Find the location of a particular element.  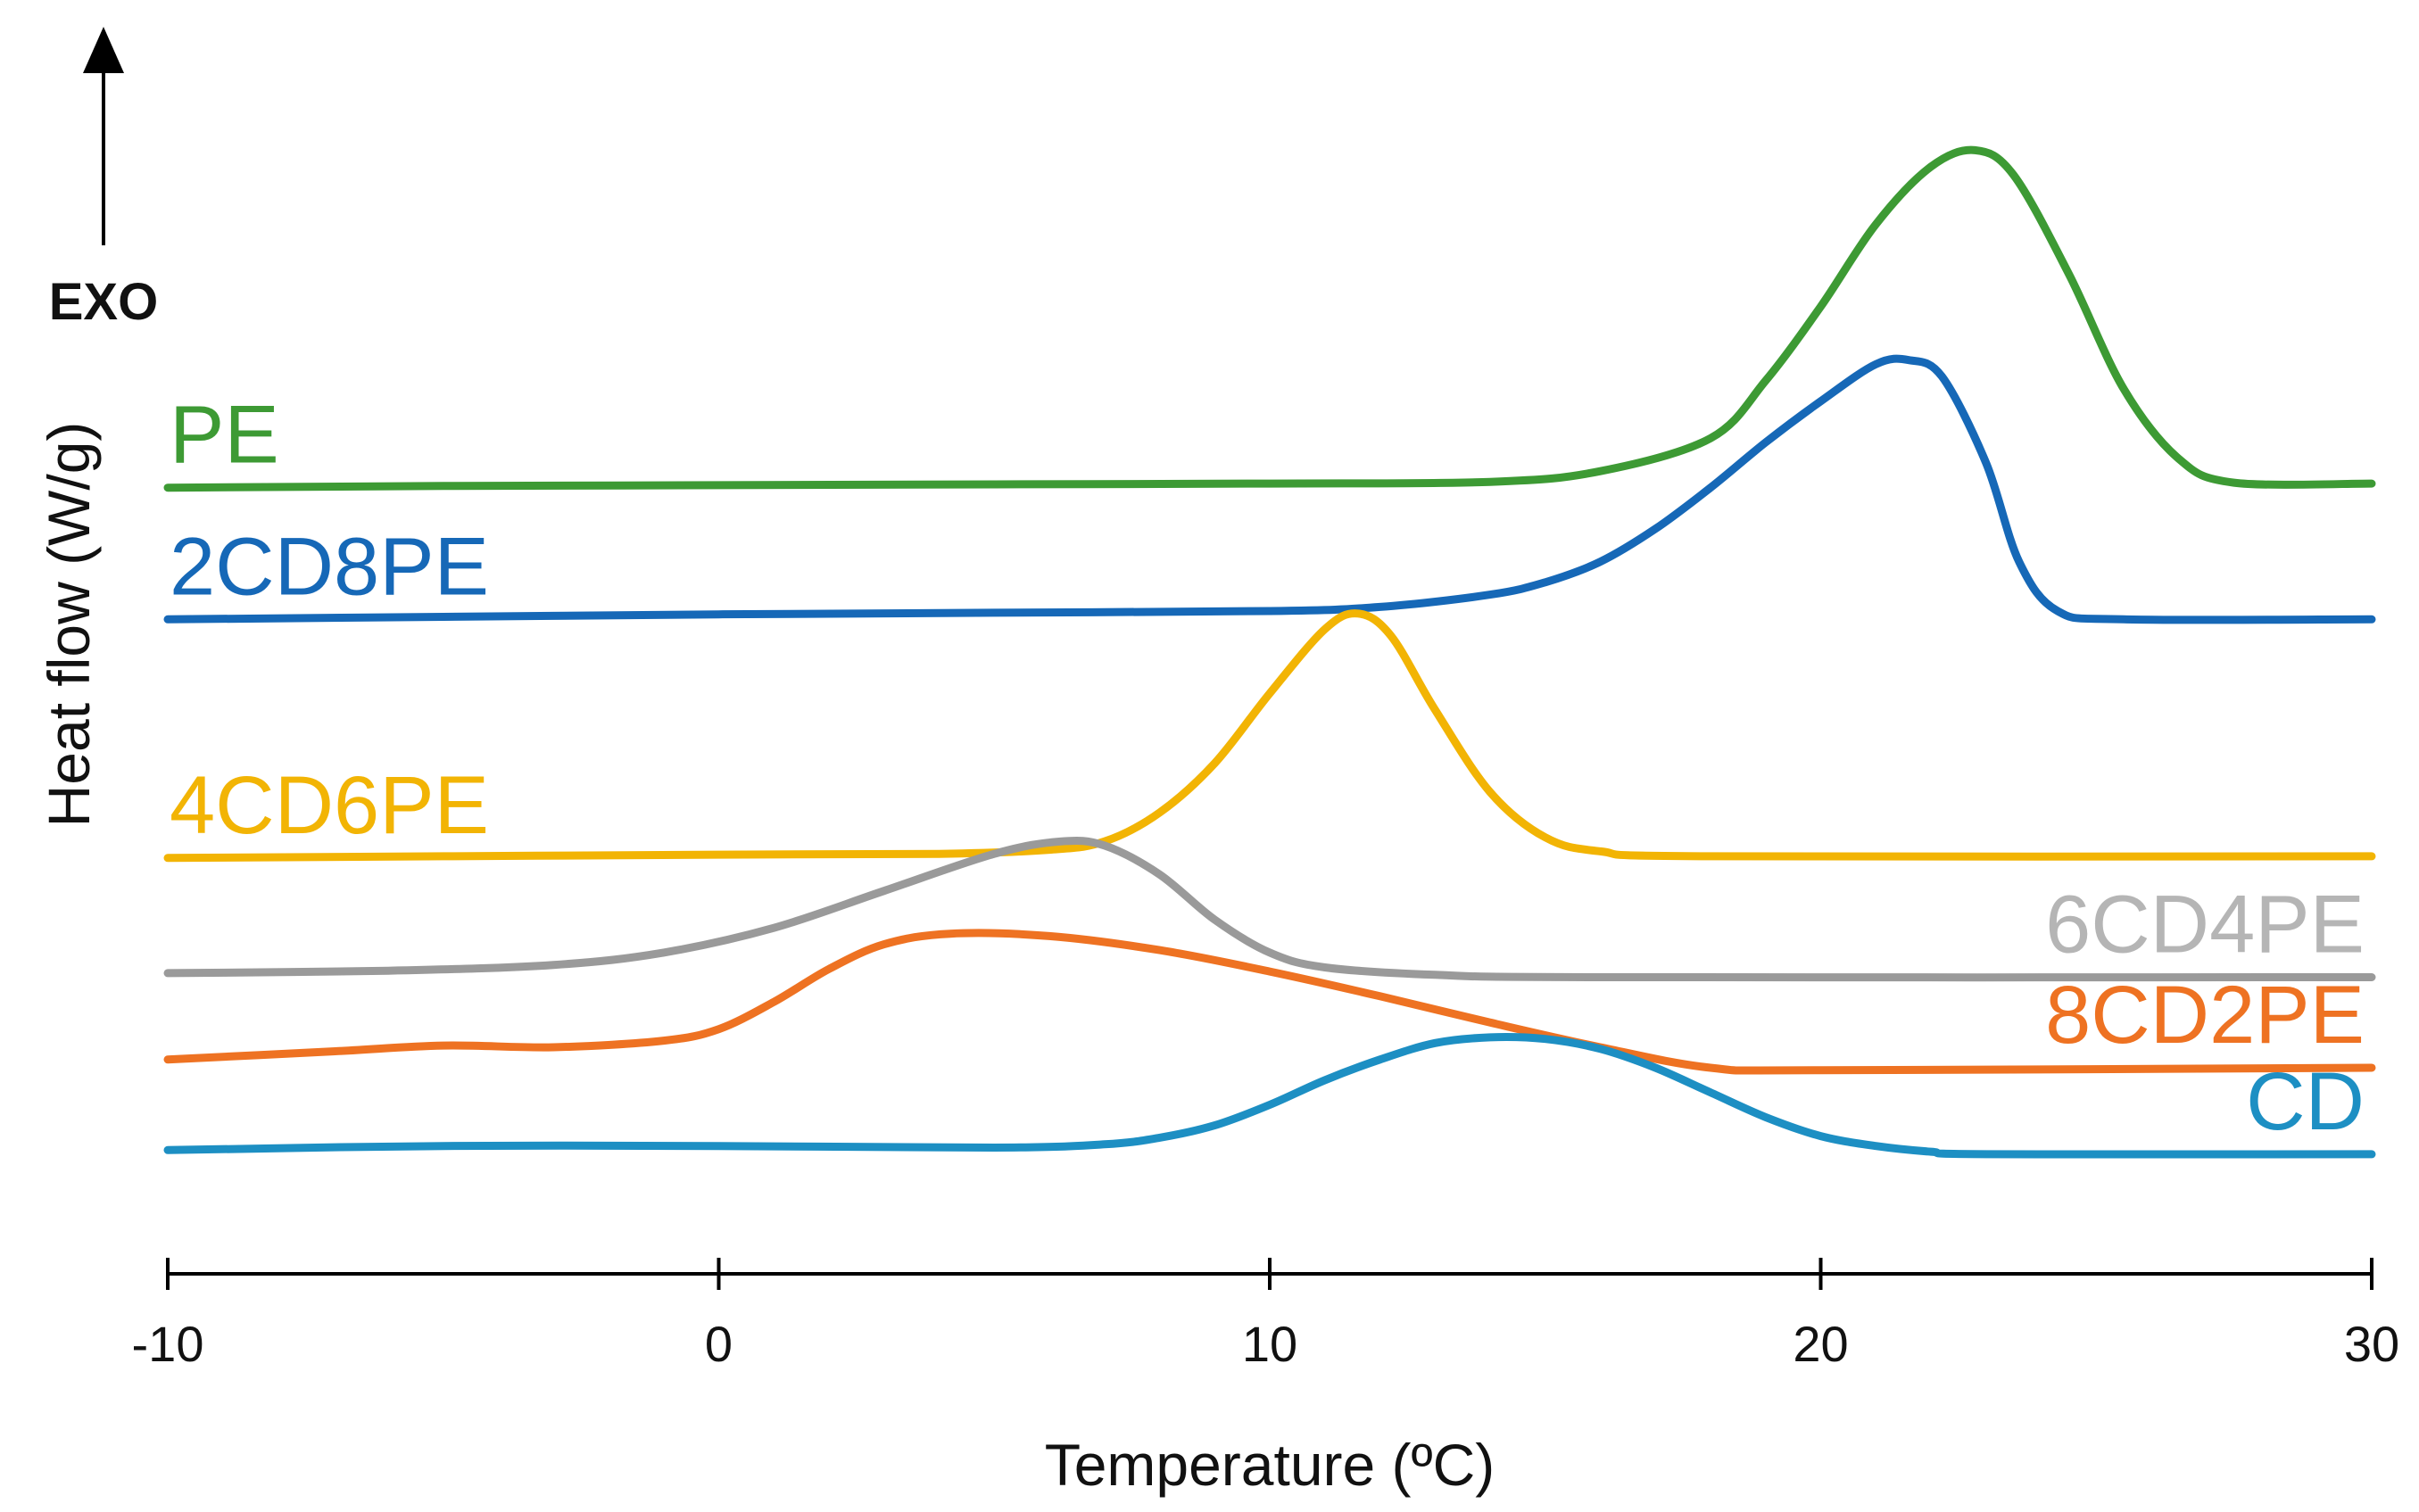

series-label-cd: CD is located at coordinates (2305, 1101).